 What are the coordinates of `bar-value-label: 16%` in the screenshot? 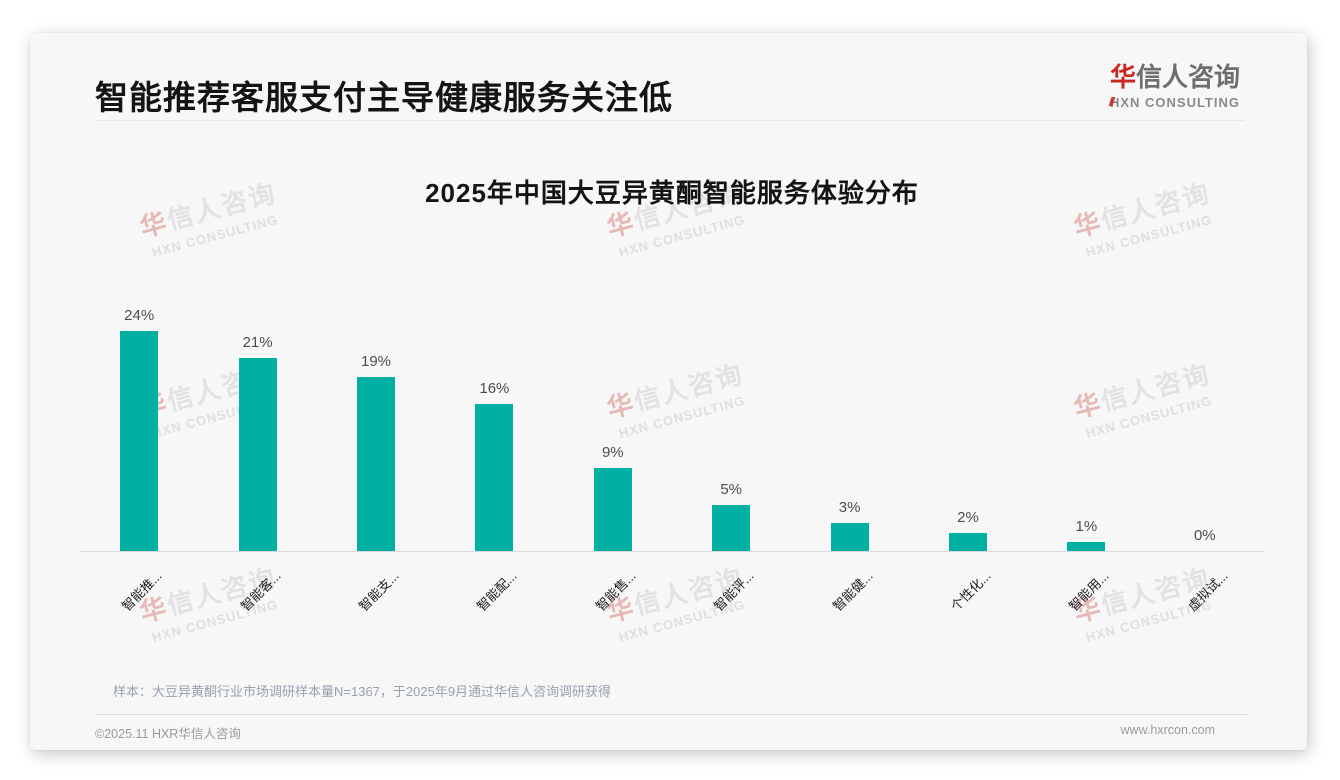 It's located at (494, 388).